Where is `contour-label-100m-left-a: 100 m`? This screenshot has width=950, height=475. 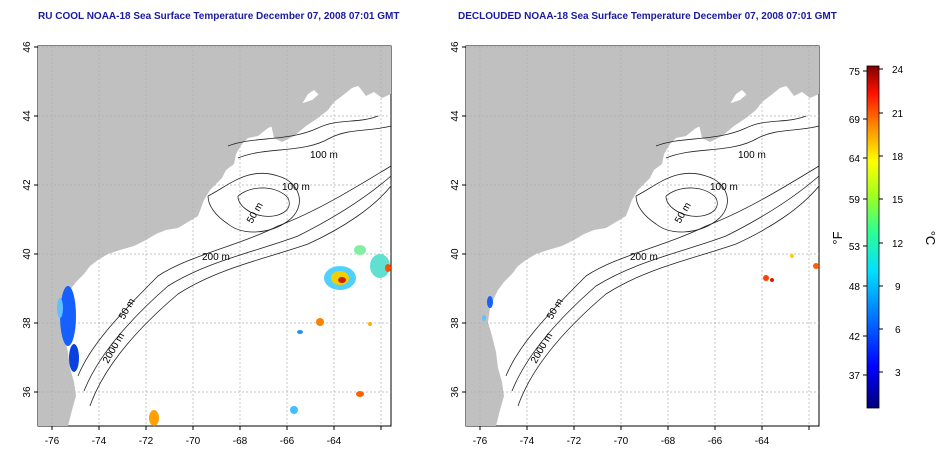 contour-label-100m-left-a: 100 m is located at coordinates (324, 155).